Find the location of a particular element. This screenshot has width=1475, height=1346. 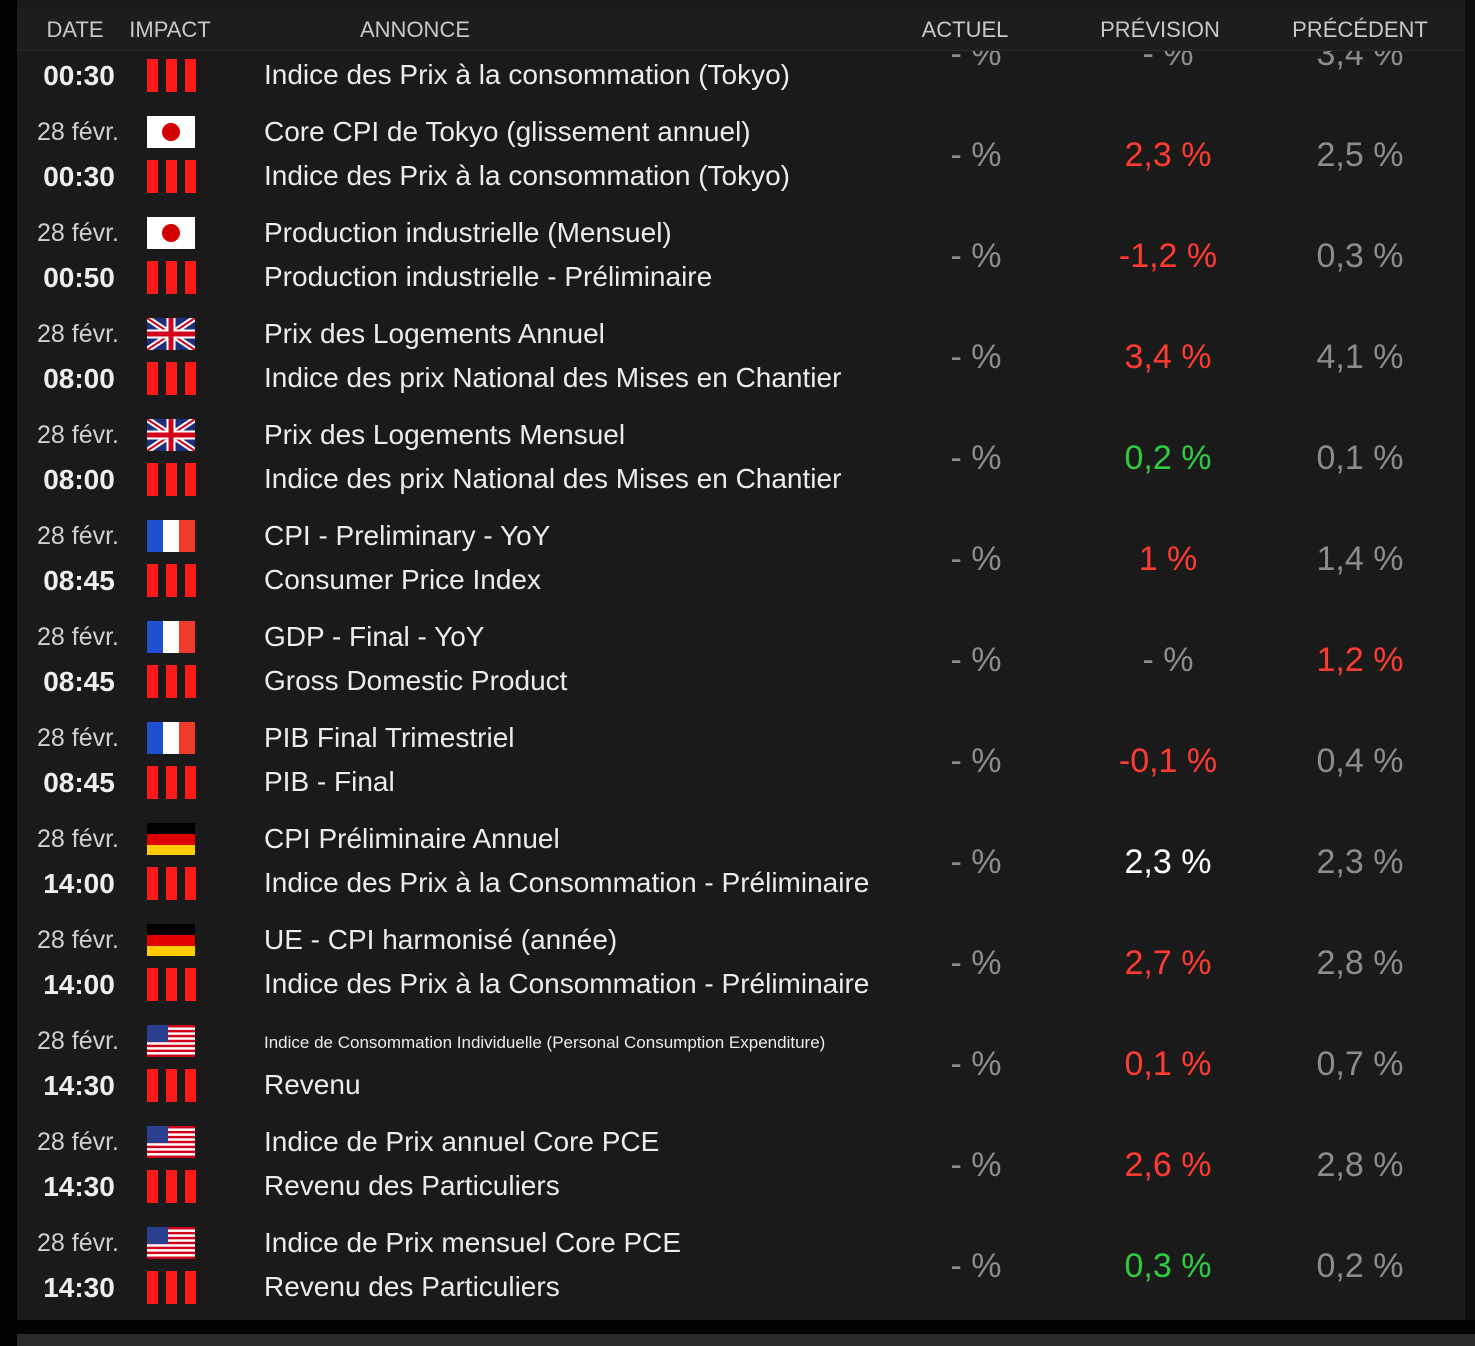

event-title: CPI - Preliminary - YoY is located at coordinates (407, 535).